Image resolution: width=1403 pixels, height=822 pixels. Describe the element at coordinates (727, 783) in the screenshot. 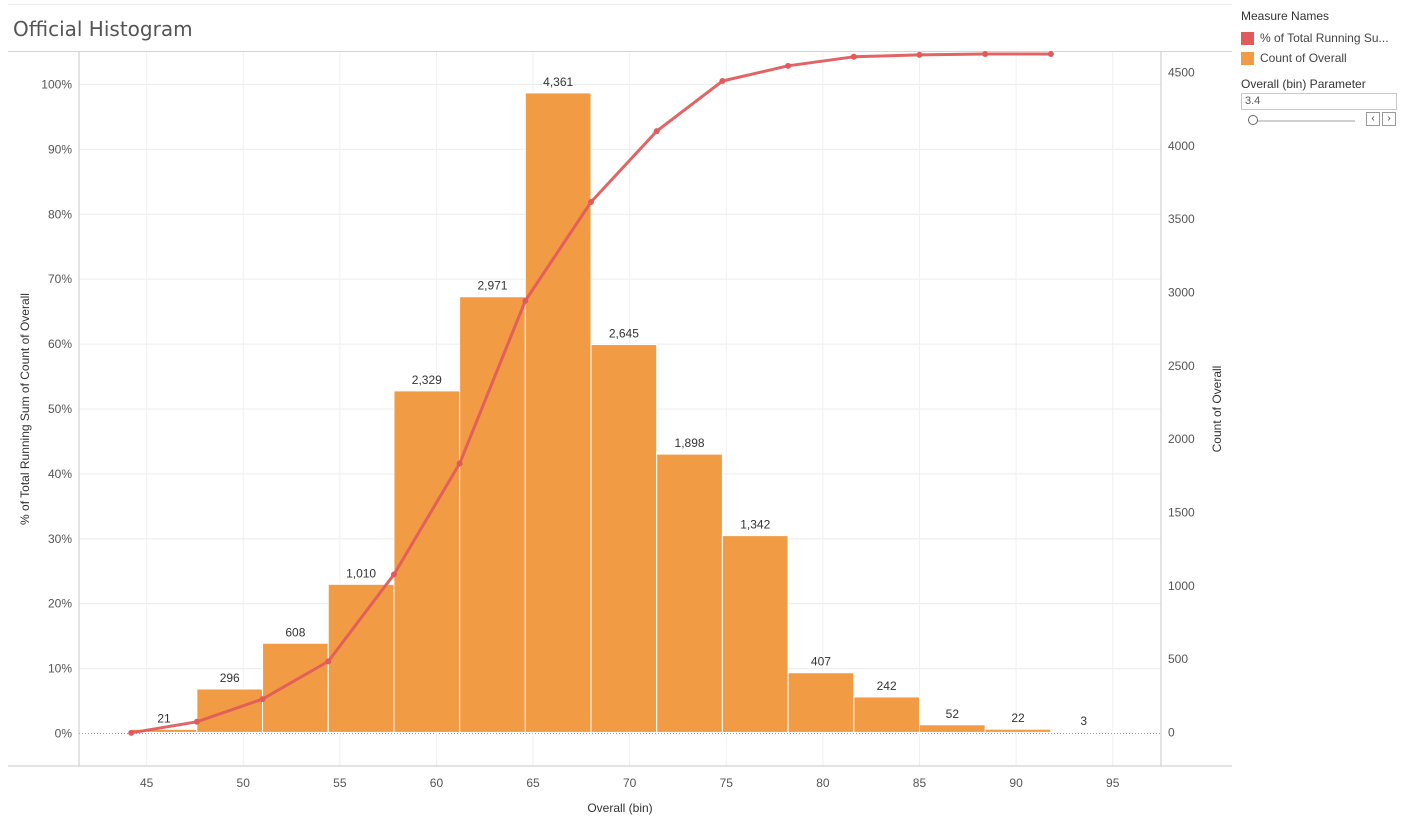

I see `x-tick-label: 75` at that location.